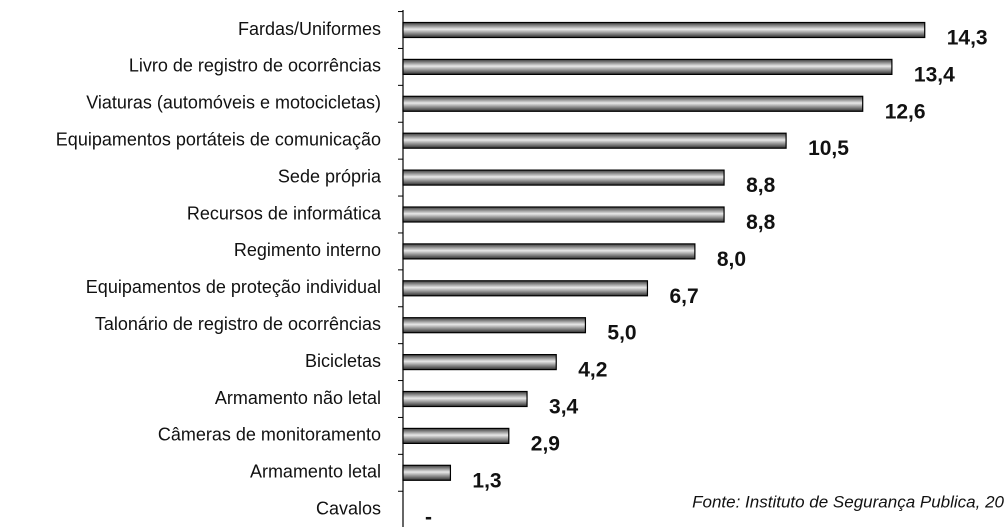  What do you see at coordinates (545, 443) in the screenshot?
I see `value-label: 2,9` at bounding box center [545, 443].